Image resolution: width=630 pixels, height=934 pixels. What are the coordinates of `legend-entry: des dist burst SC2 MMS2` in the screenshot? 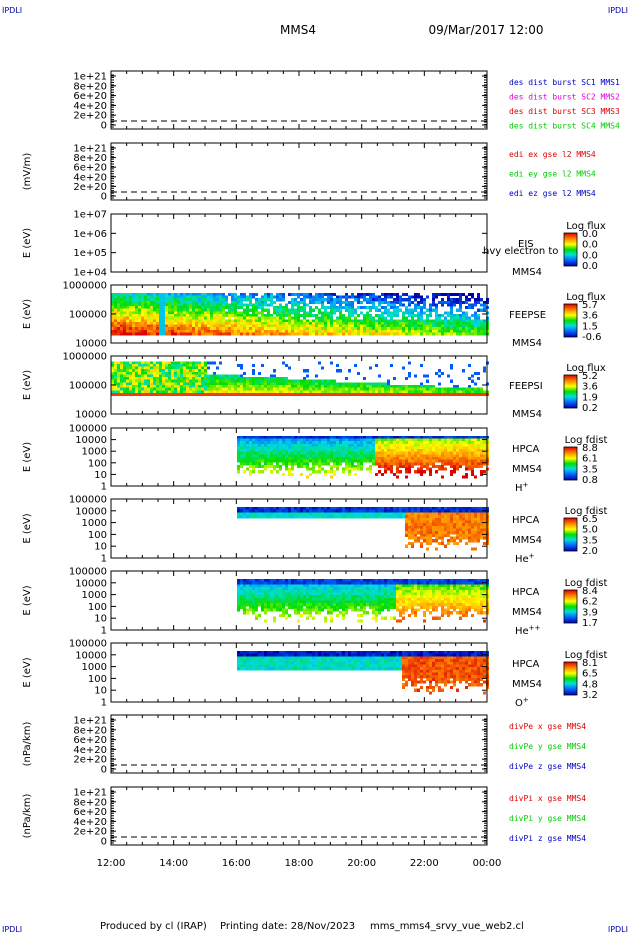 It's located at (564, 97).